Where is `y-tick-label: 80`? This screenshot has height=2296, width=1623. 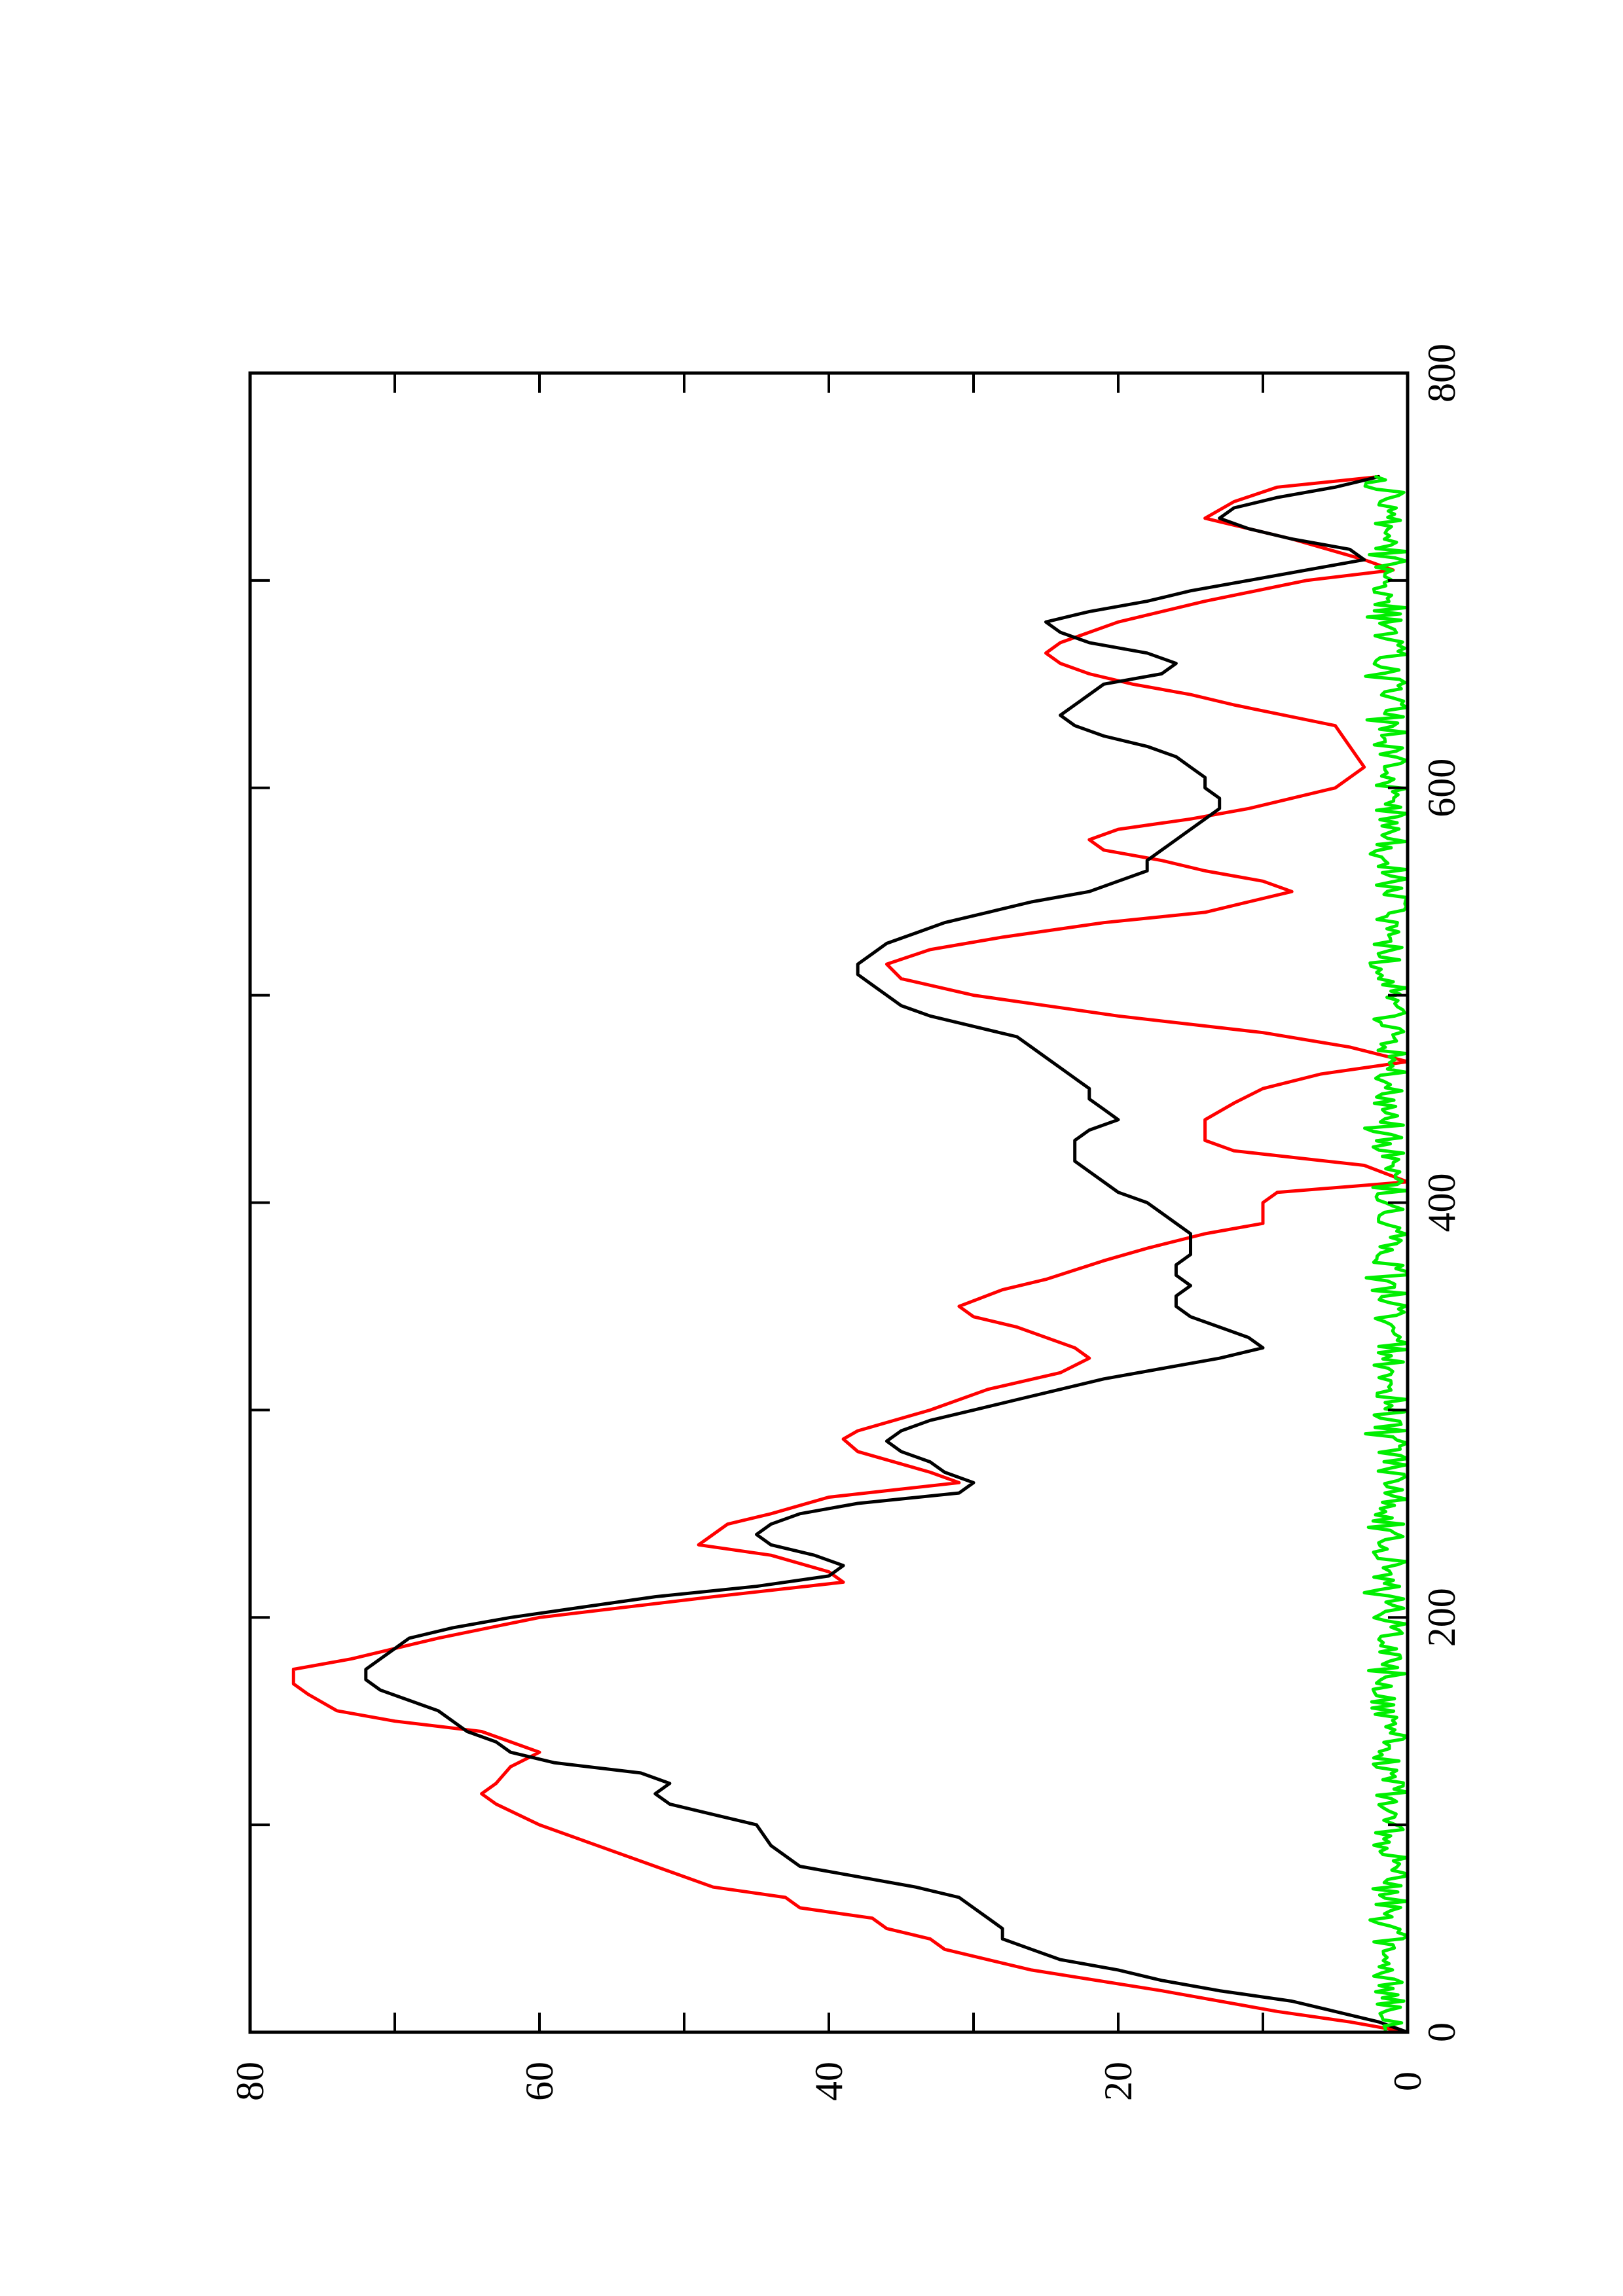 y-tick-label: 80 is located at coordinates (250, 2081).